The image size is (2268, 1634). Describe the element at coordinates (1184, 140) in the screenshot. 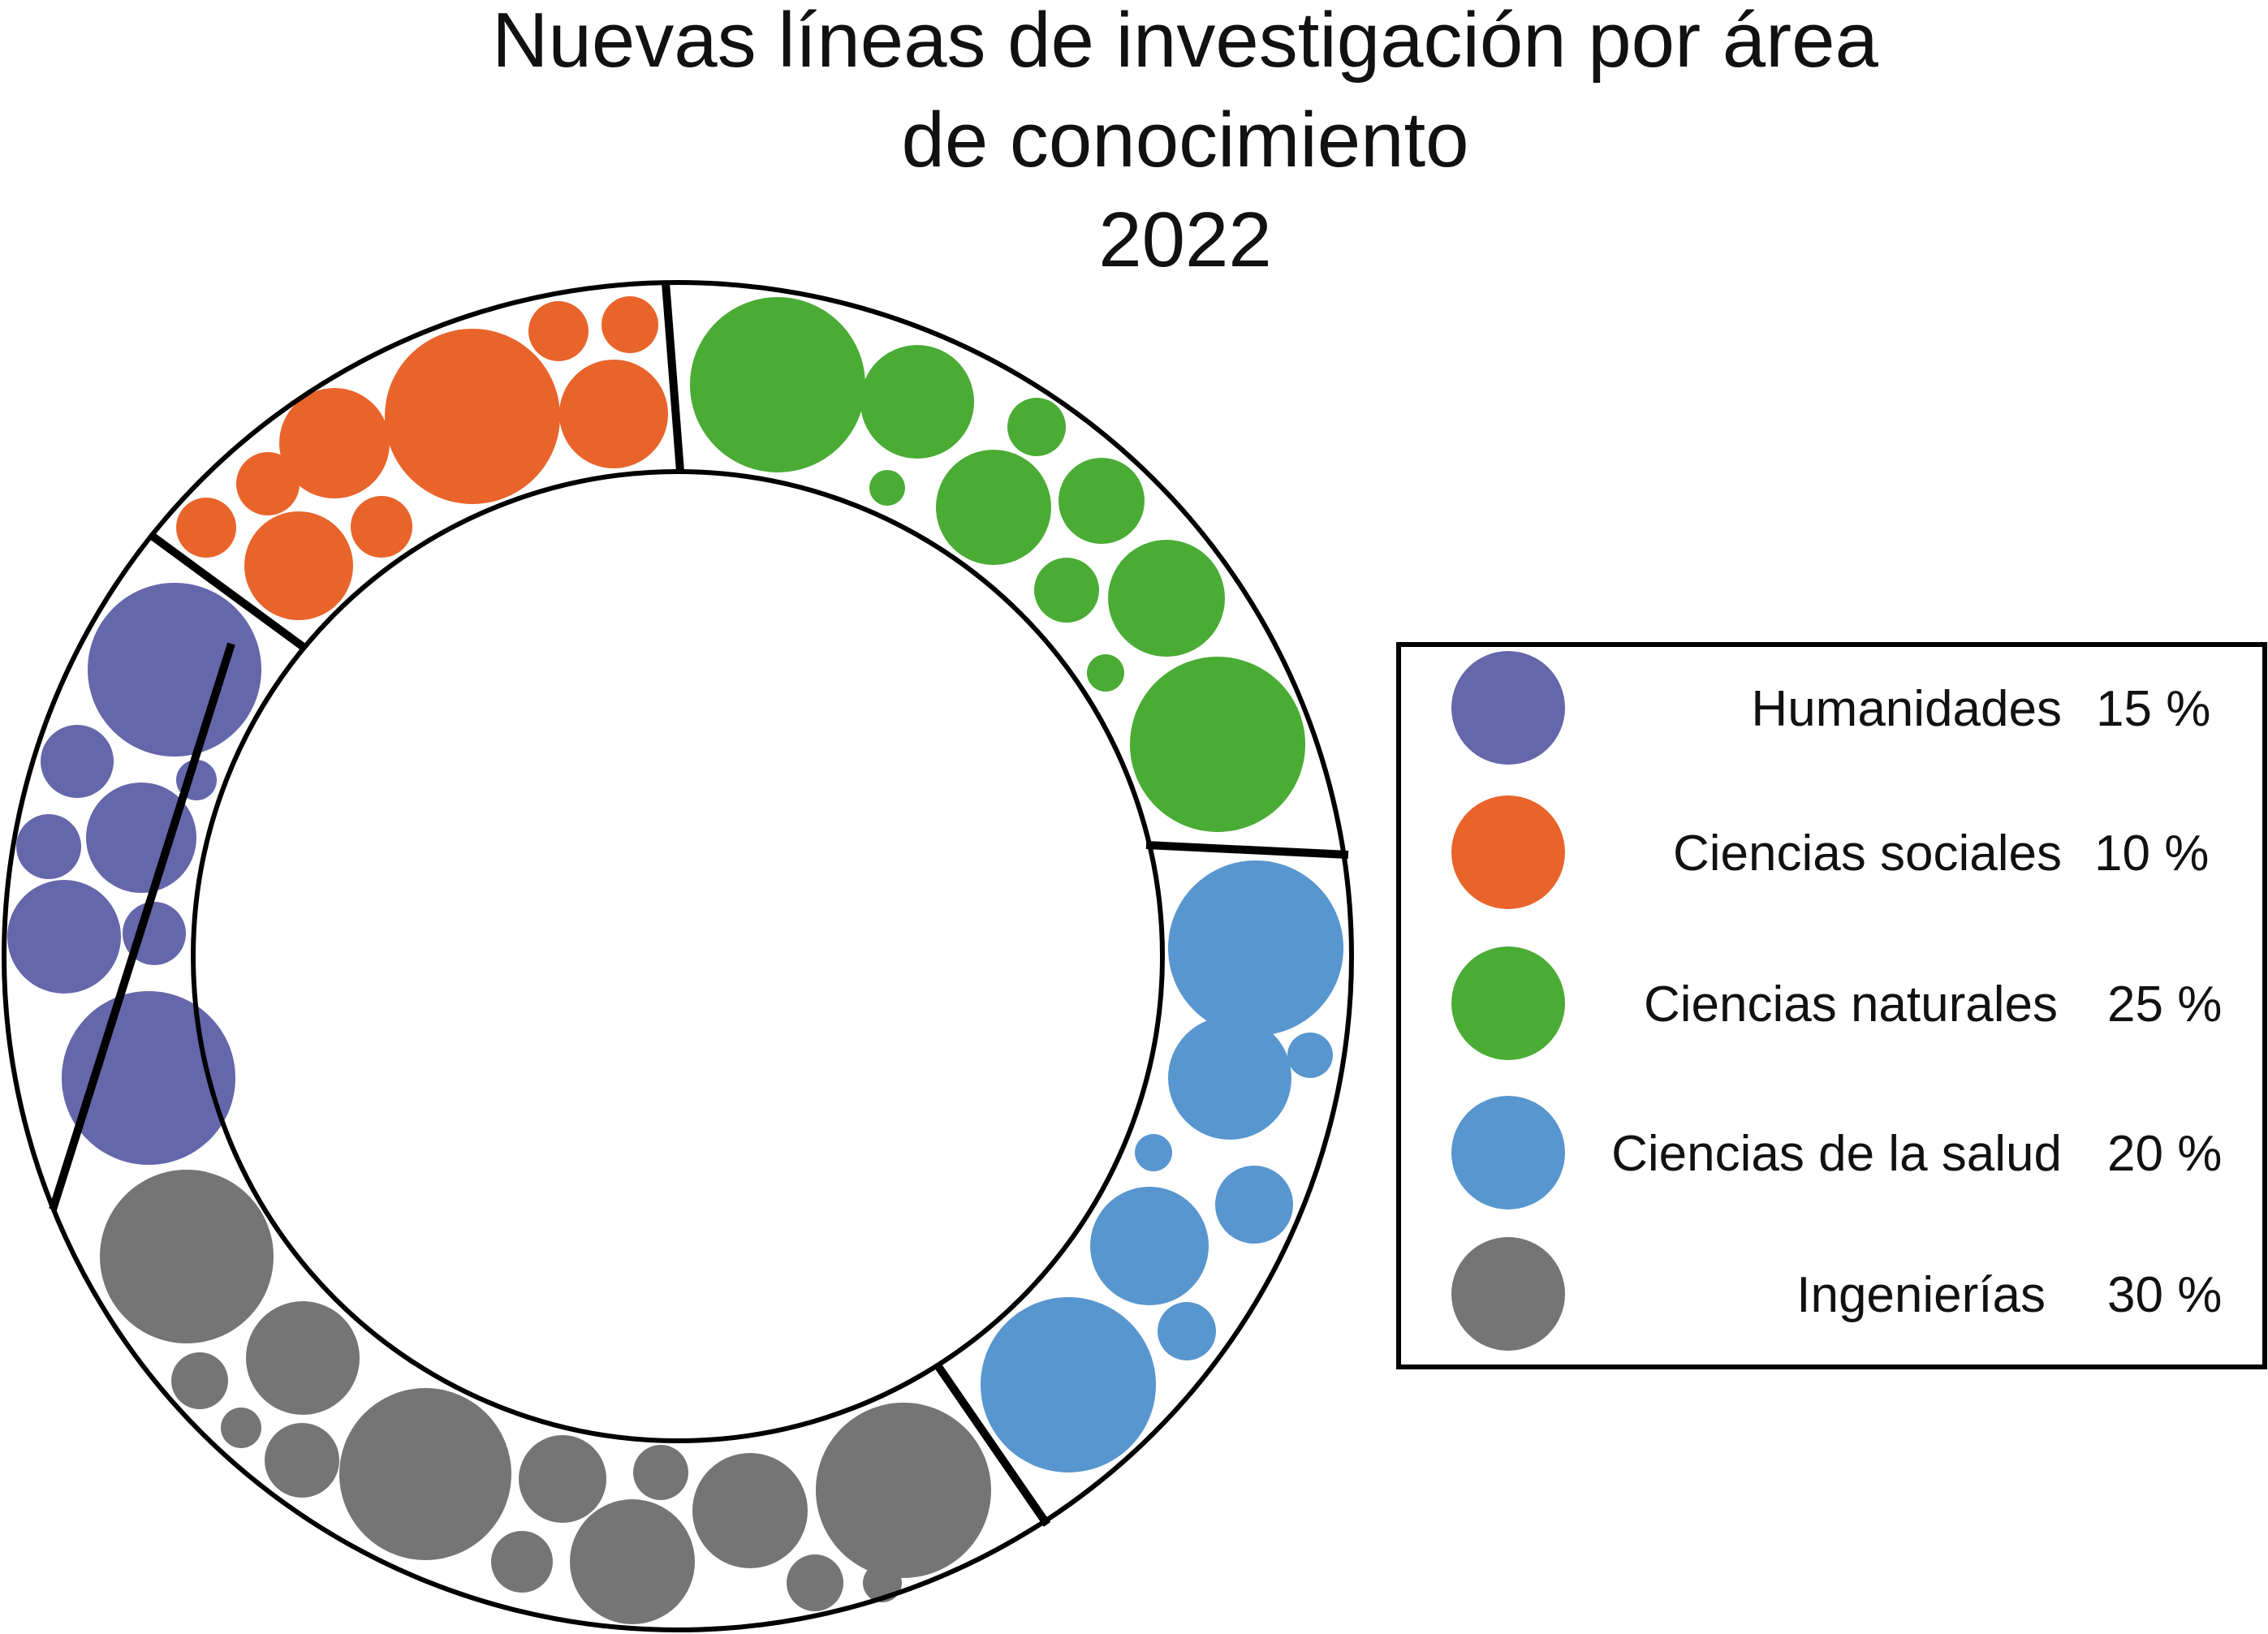

I see `chart-title-line-2: de conocimiento` at that location.